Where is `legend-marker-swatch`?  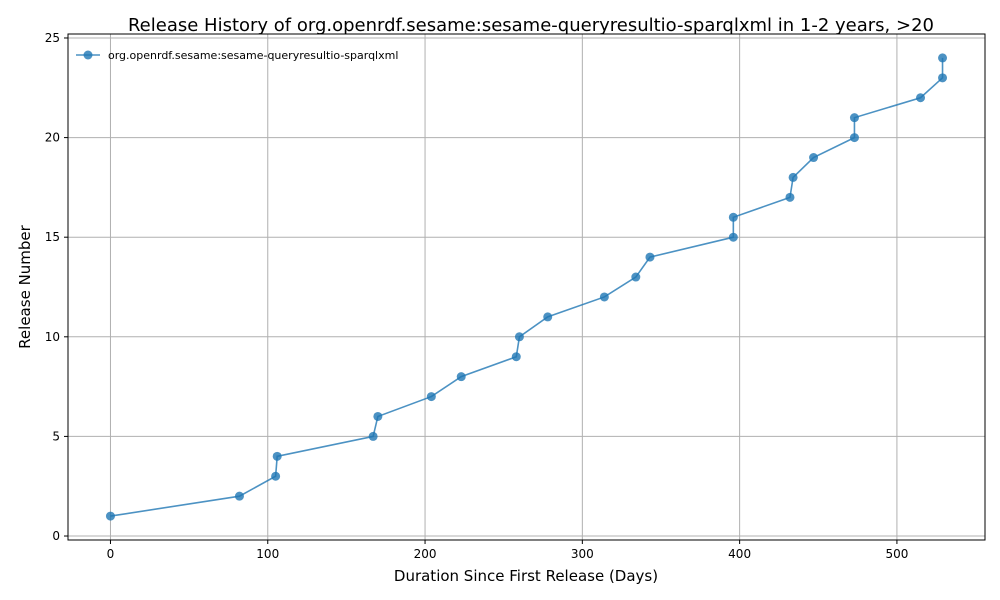
legend-marker-swatch is located at coordinates (88, 55).